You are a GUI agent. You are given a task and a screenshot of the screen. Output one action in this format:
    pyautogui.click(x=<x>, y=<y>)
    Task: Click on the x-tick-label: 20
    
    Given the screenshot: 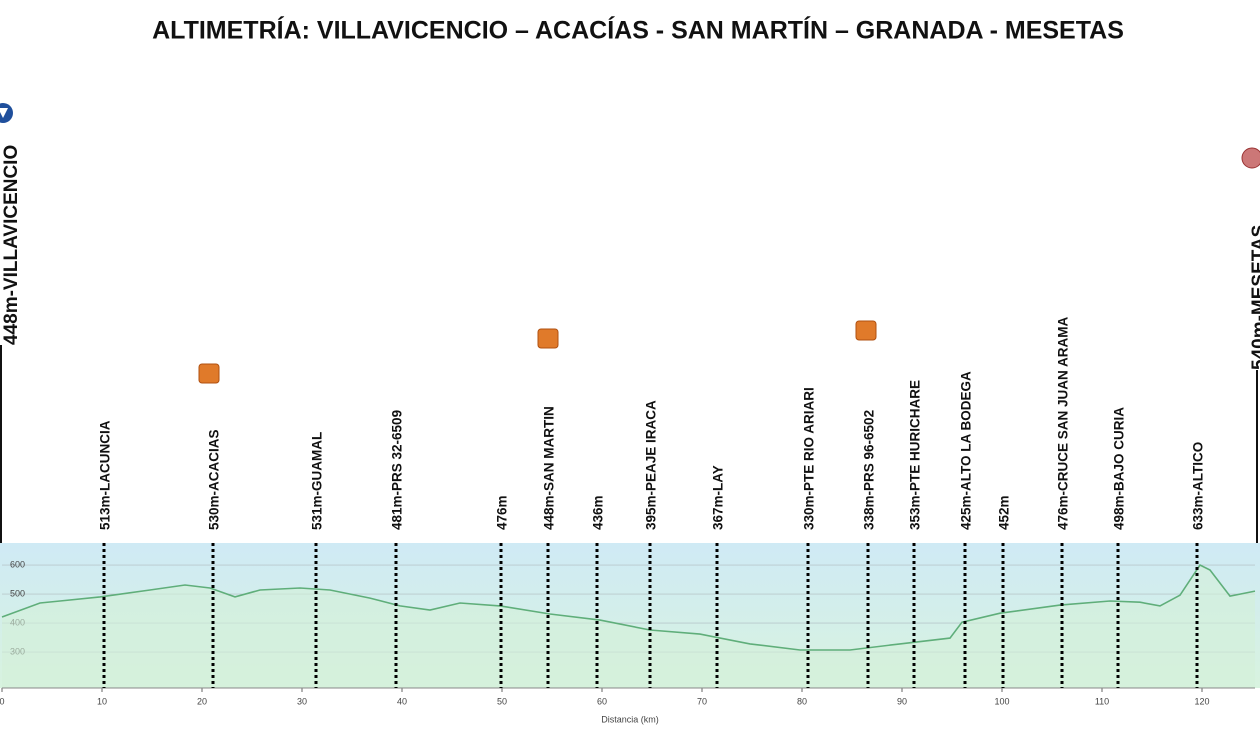 What is the action you would take?
    pyautogui.click(x=202, y=701)
    